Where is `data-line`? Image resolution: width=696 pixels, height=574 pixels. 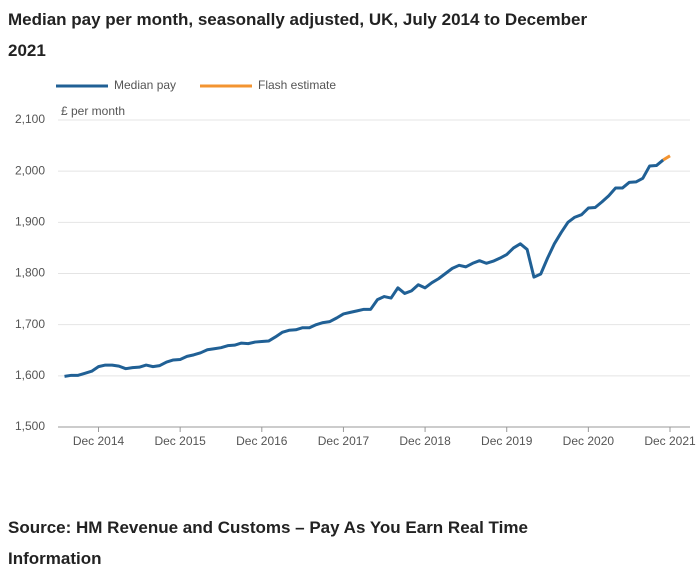 data-line is located at coordinates (666, 158).